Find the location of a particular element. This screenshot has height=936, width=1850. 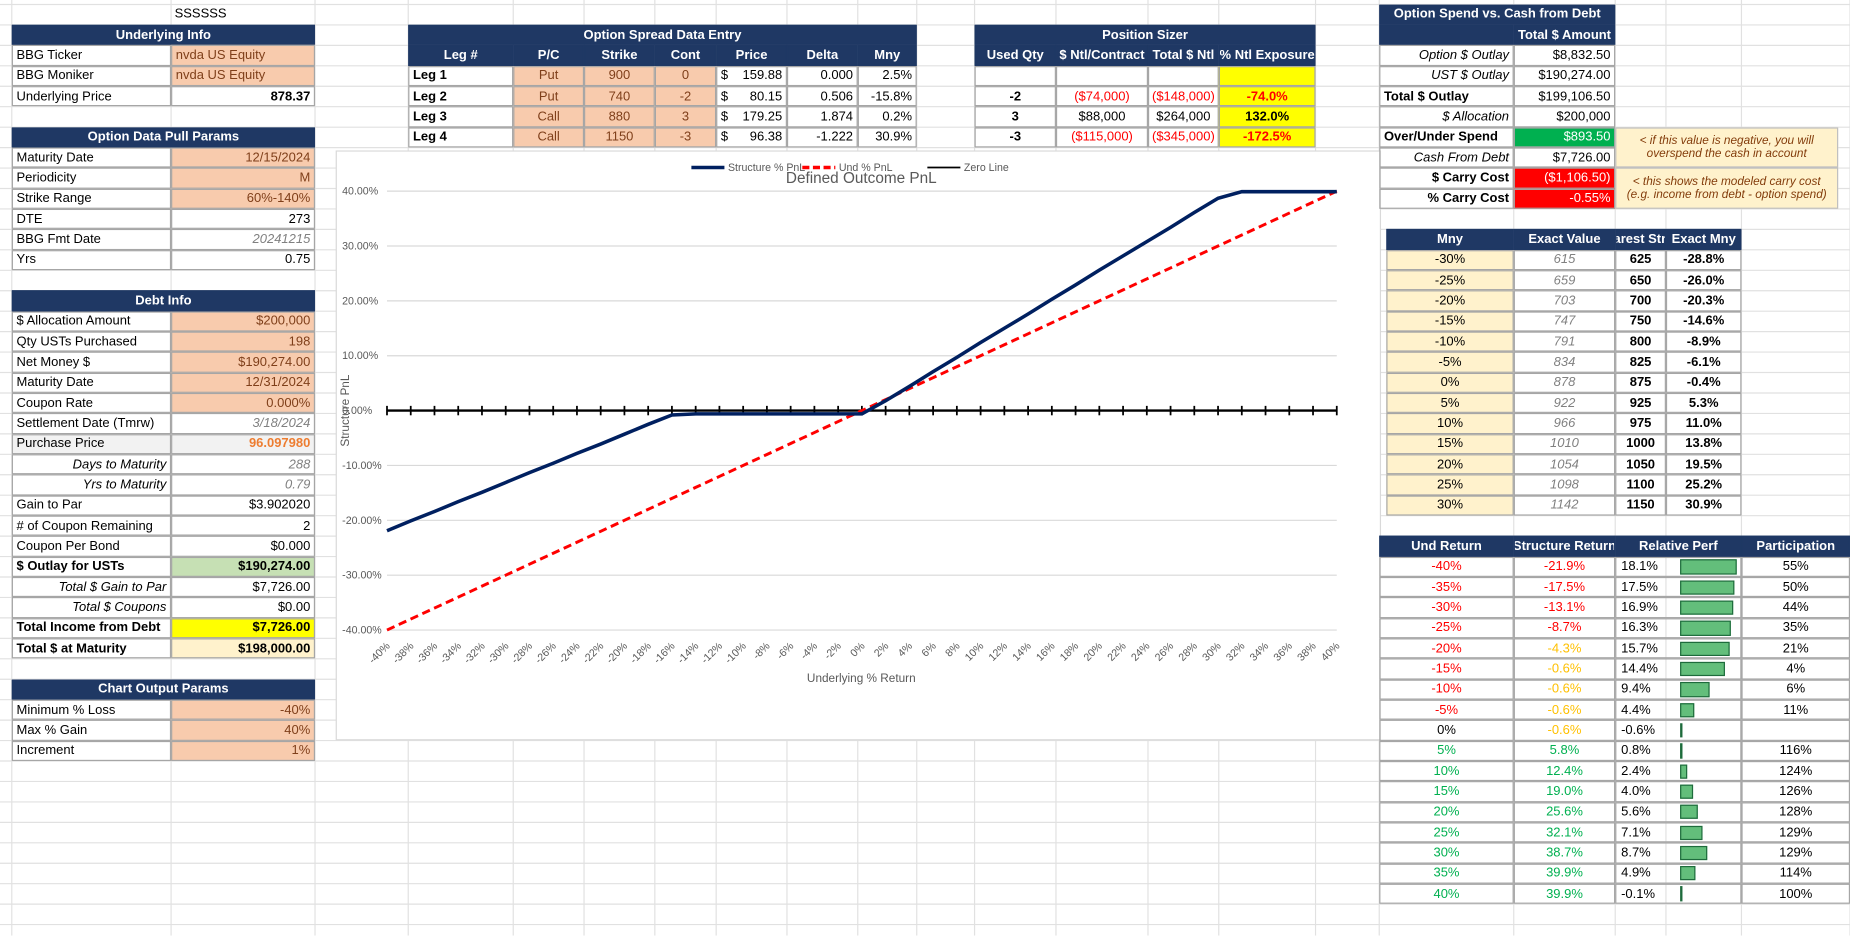

column-header: Total $ Amount is located at coordinates (1564, 35).